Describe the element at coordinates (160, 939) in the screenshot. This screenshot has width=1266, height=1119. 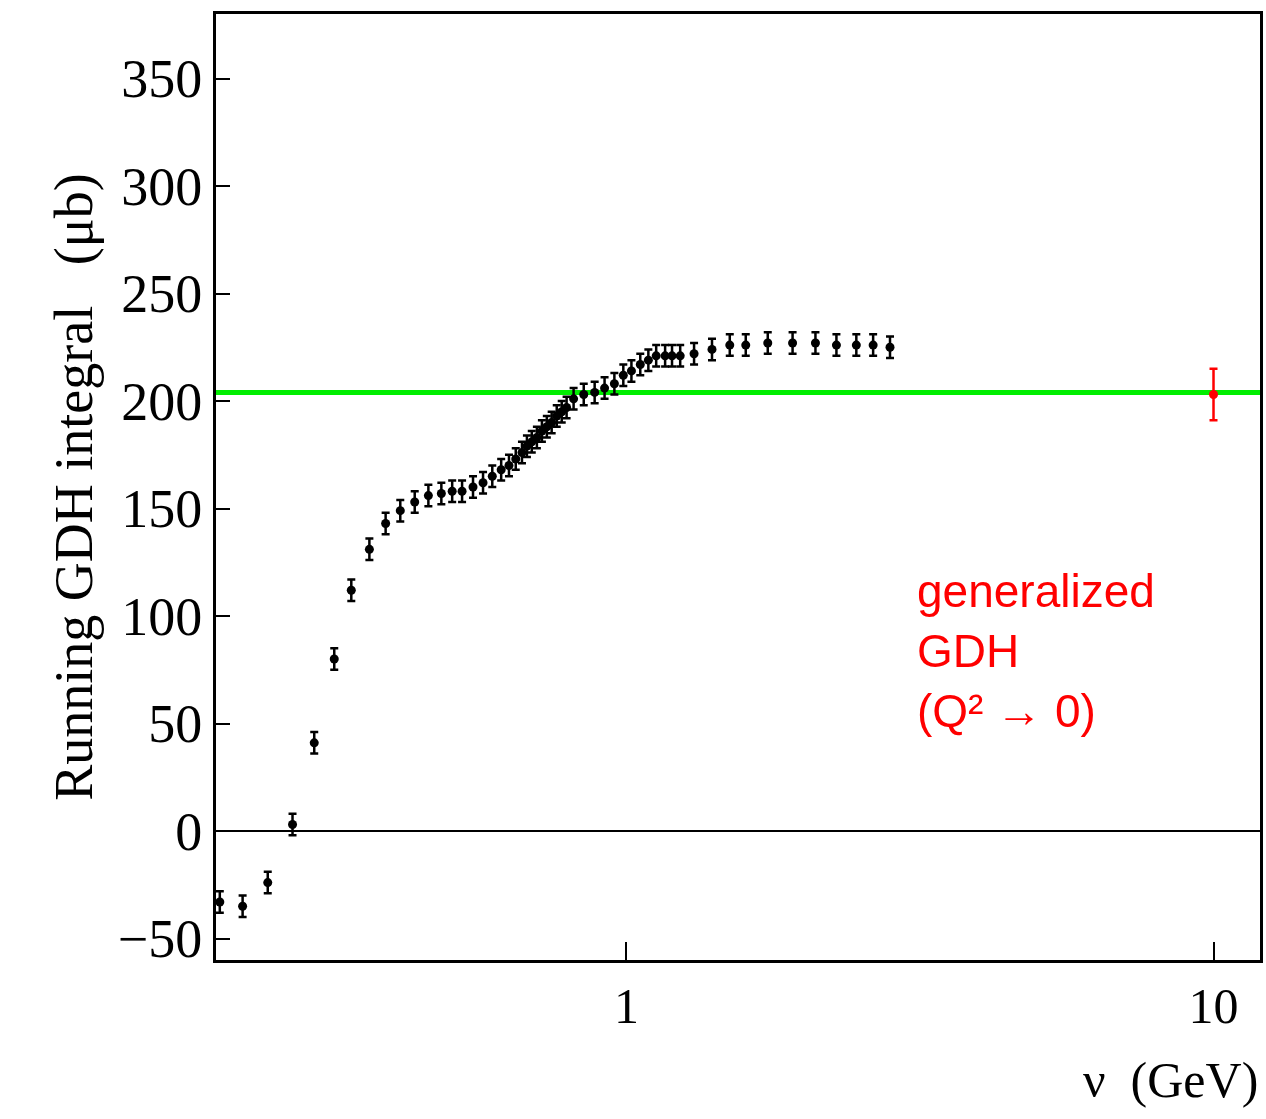
I see `y-tick-label: −50` at that location.